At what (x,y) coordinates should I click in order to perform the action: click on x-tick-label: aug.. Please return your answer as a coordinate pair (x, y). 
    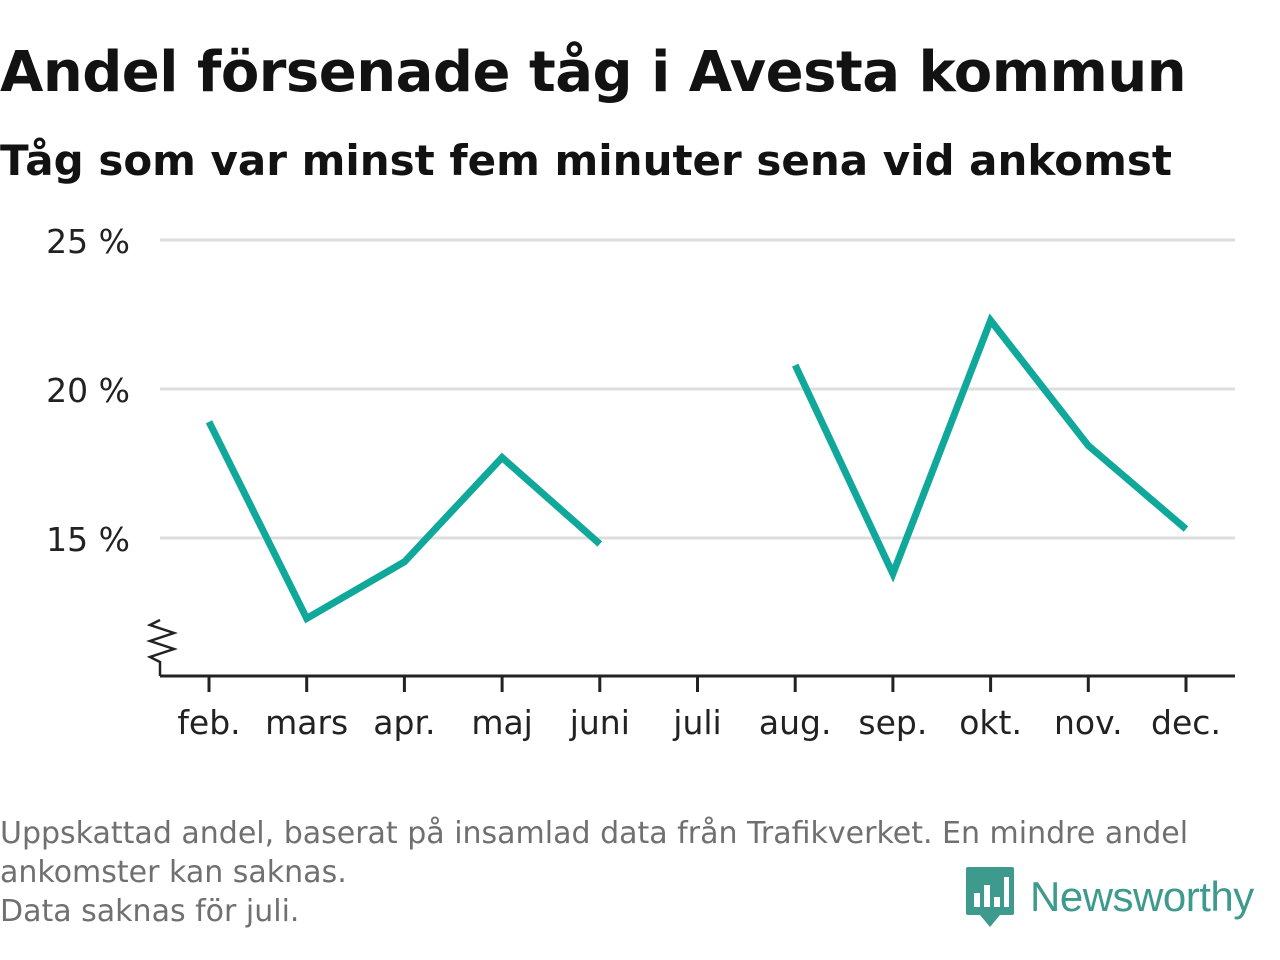
    Looking at the image, I should click on (795, 722).